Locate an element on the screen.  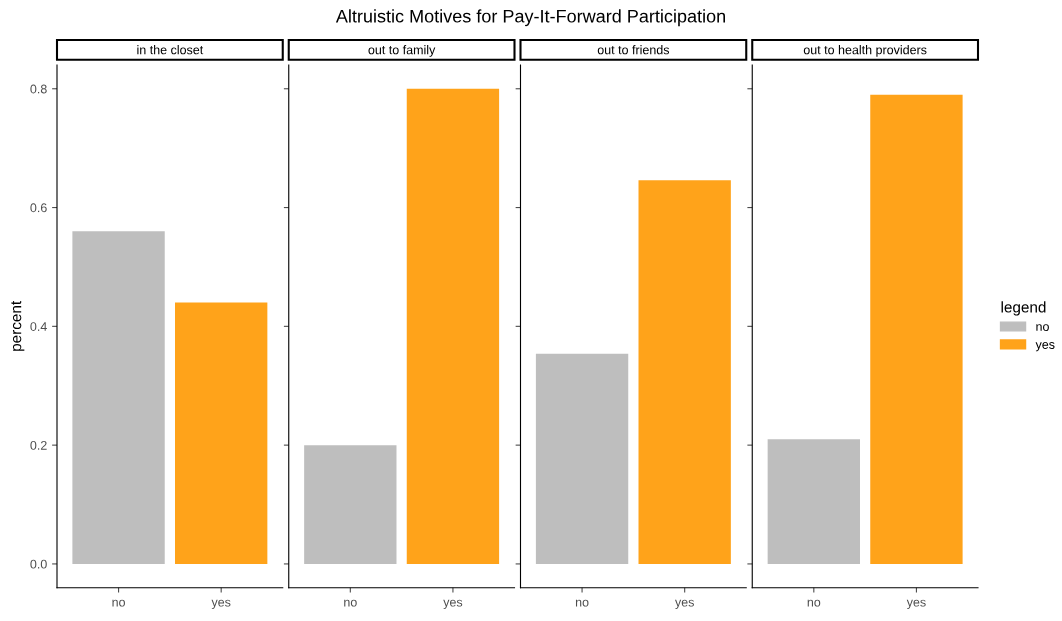
y-tick-label: 0.8 is located at coordinates (38, 89).